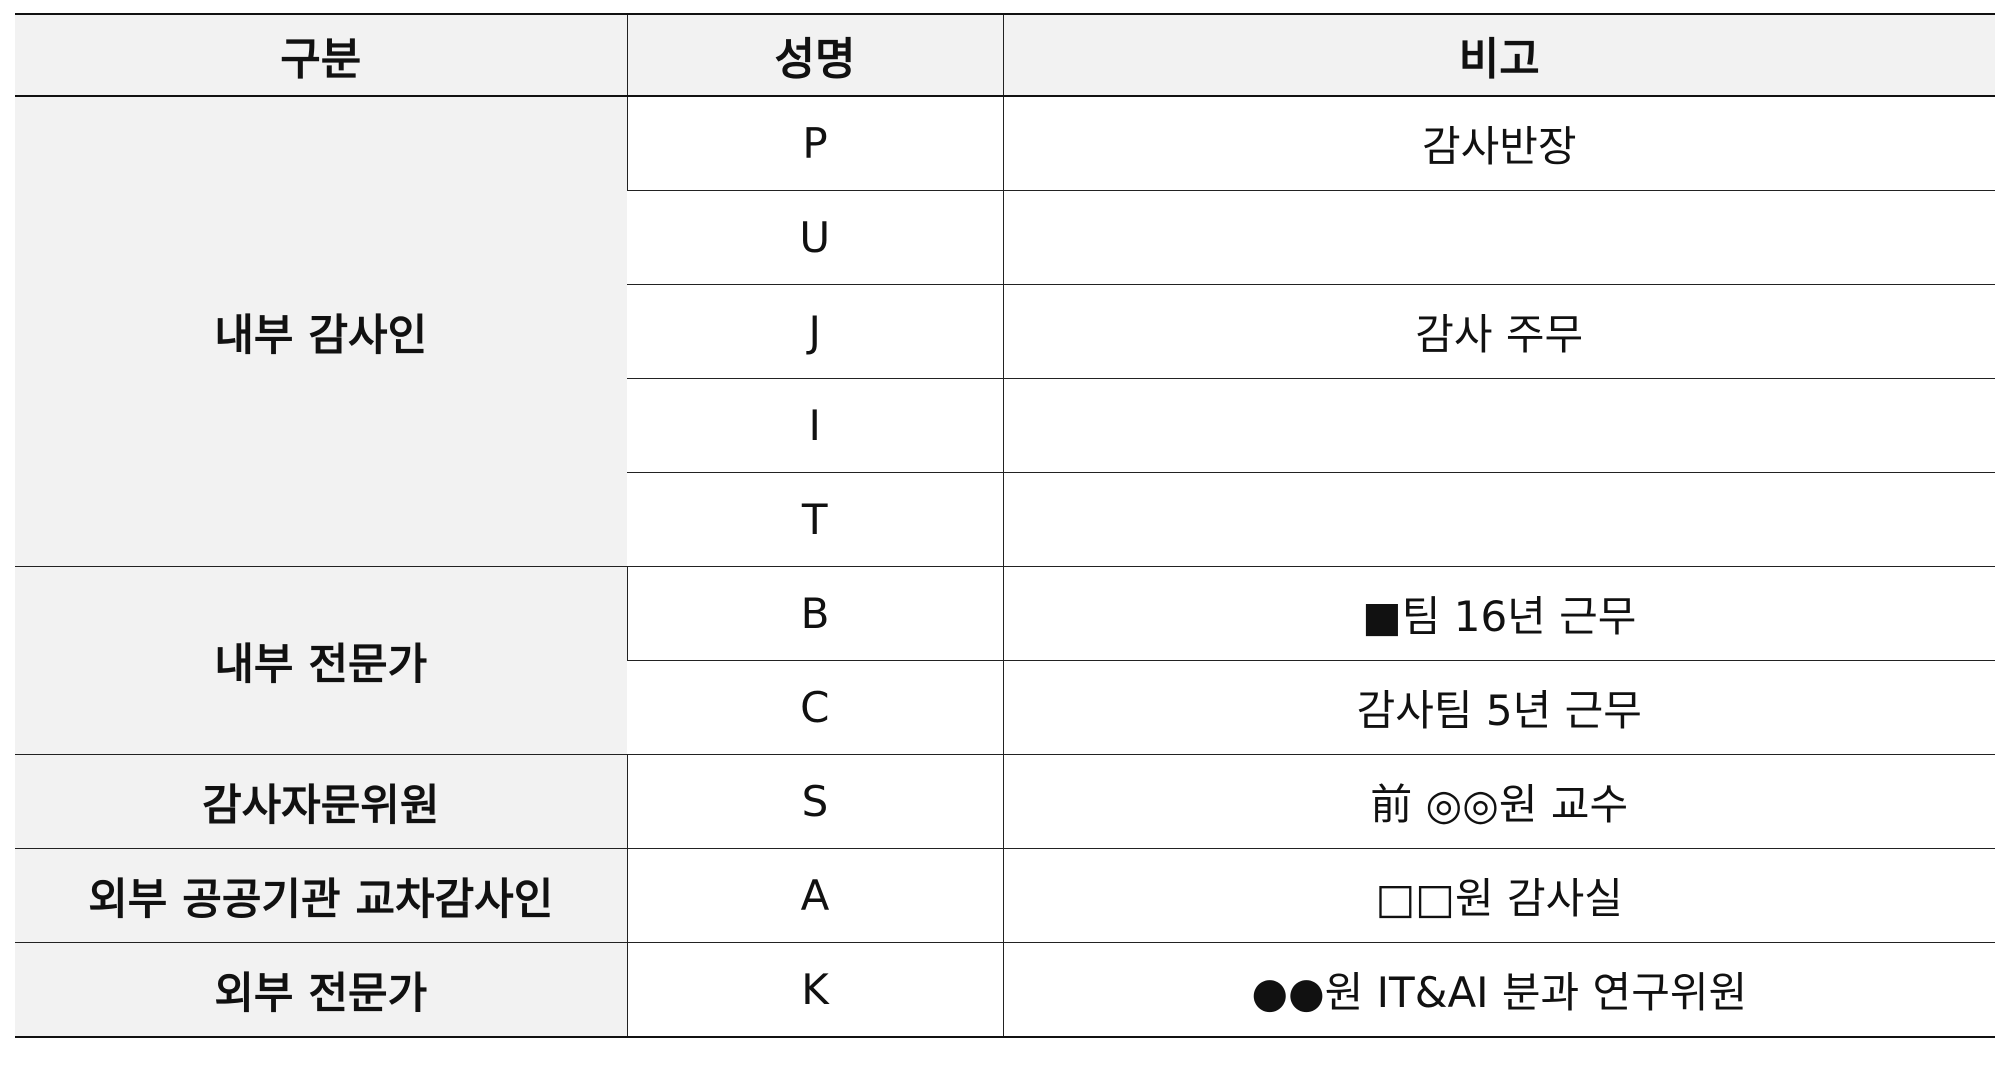 This screenshot has height=1067, width=2010. I want to click on header-row: 구분 성명 비고, so click(1005, 55).